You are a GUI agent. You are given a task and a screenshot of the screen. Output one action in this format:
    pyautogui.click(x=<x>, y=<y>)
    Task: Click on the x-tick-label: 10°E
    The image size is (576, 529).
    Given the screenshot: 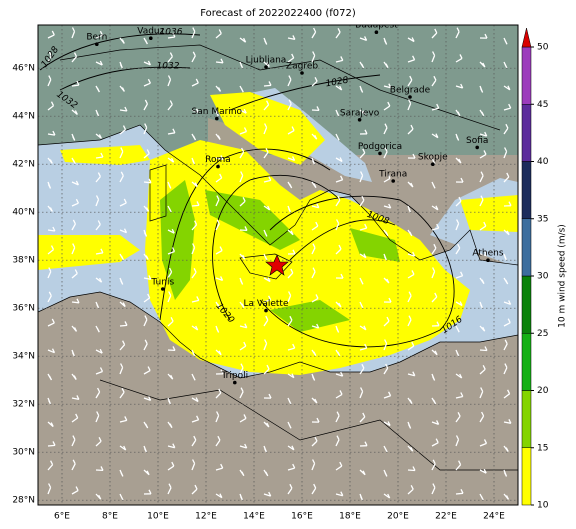 What is the action you would take?
    pyautogui.click(x=158, y=517)
    